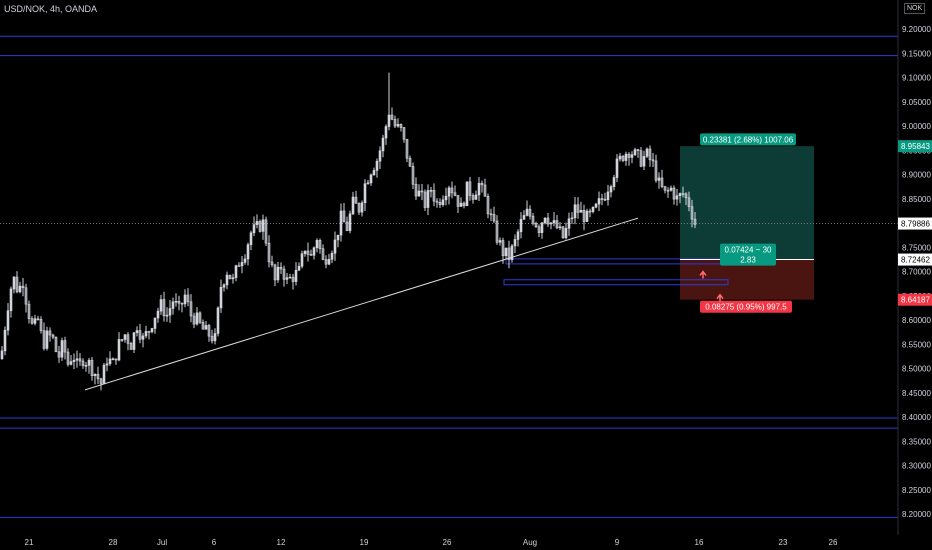 Image resolution: width=932 pixels, height=550 pixels. Describe the element at coordinates (748, 260) in the screenshot. I see `entry-label-line2: 2.83` at that location.